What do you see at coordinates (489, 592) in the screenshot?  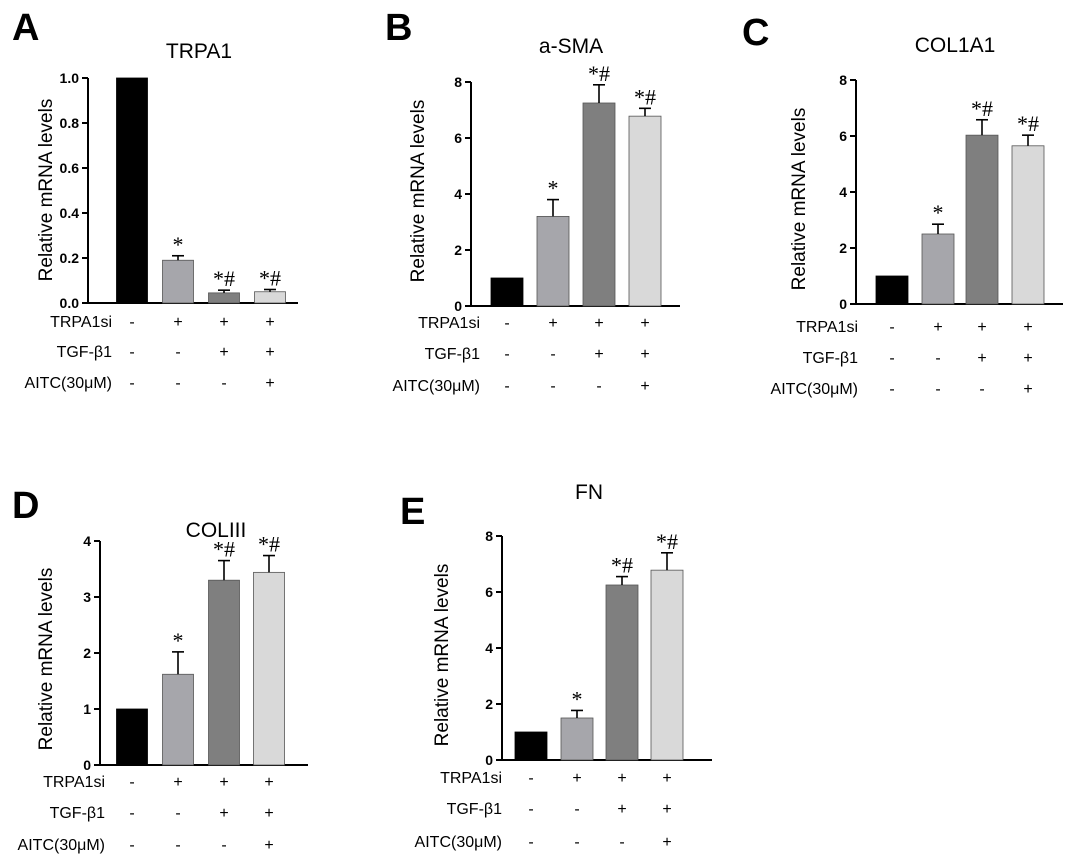 I see `y-tick-label: 6` at bounding box center [489, 592].